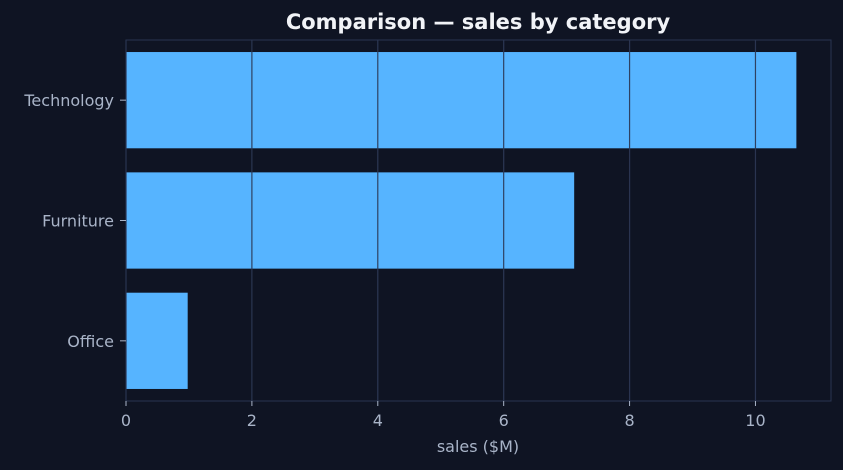  I want to click on chart-title: Comparison — sales by category, so click(478, 22).